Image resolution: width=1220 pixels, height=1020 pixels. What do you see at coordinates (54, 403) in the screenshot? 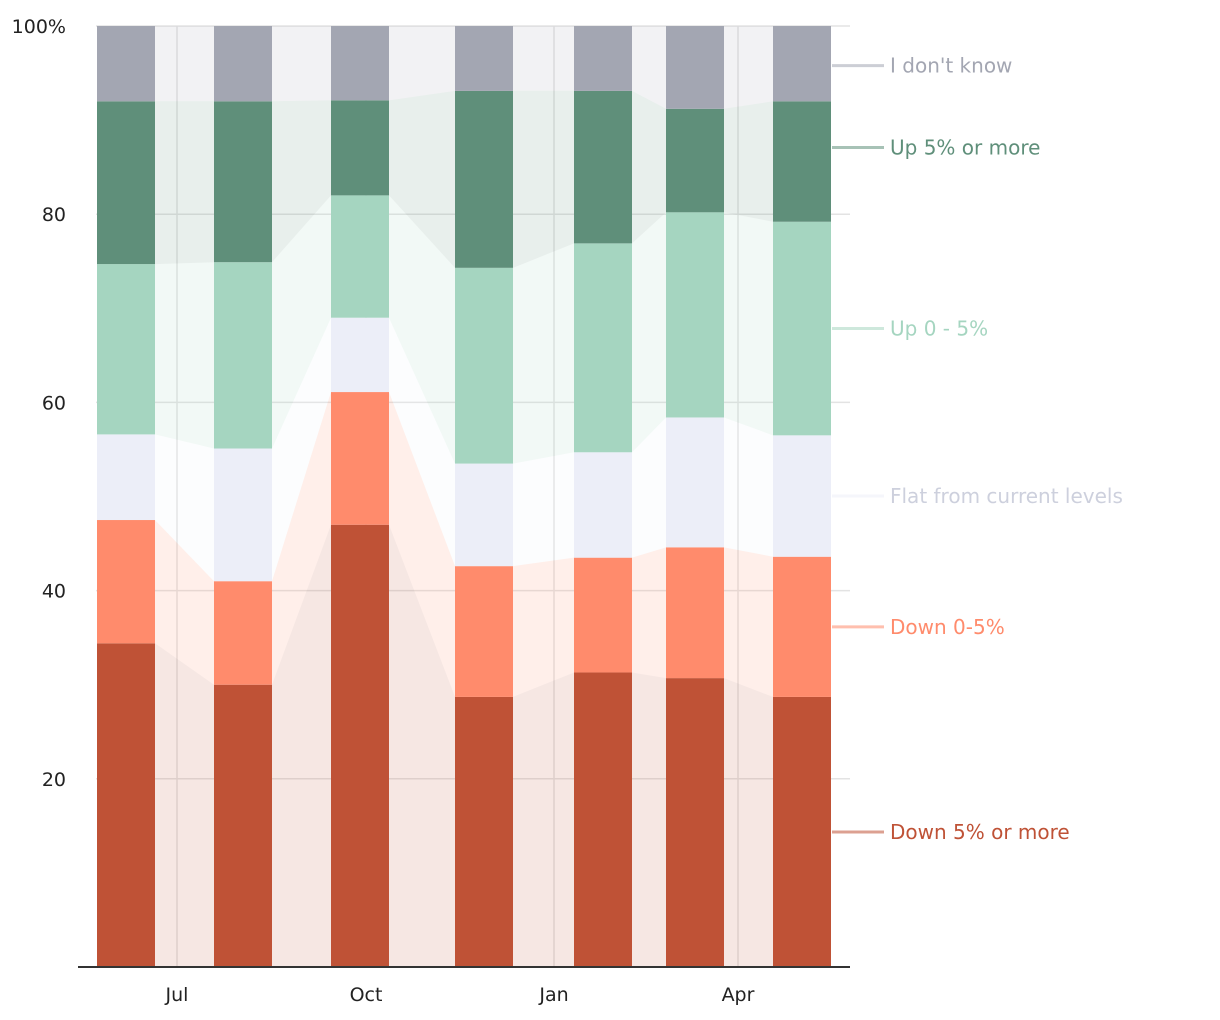
I see `y-tick-label: 60` at bounding box center [54, 403].